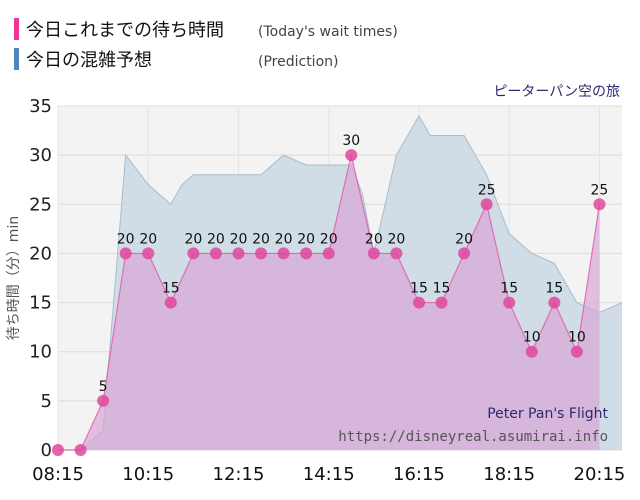 The width and height of the screenshot is (640, 500). What do you see at coordinates (556, 92) in the screenshot?
I see `chart-title: ピーターパン空の旅` at bounding box center [556, 92].